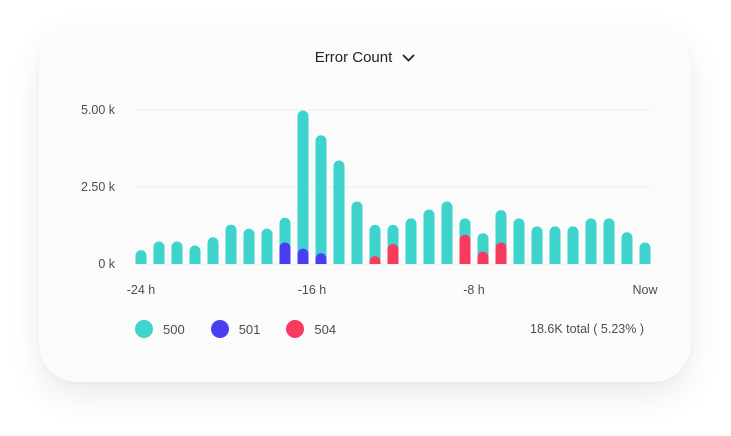 The width and height of the screenshot is (731, 436). I want to click on chevron-down-icon, so click(408, 57).